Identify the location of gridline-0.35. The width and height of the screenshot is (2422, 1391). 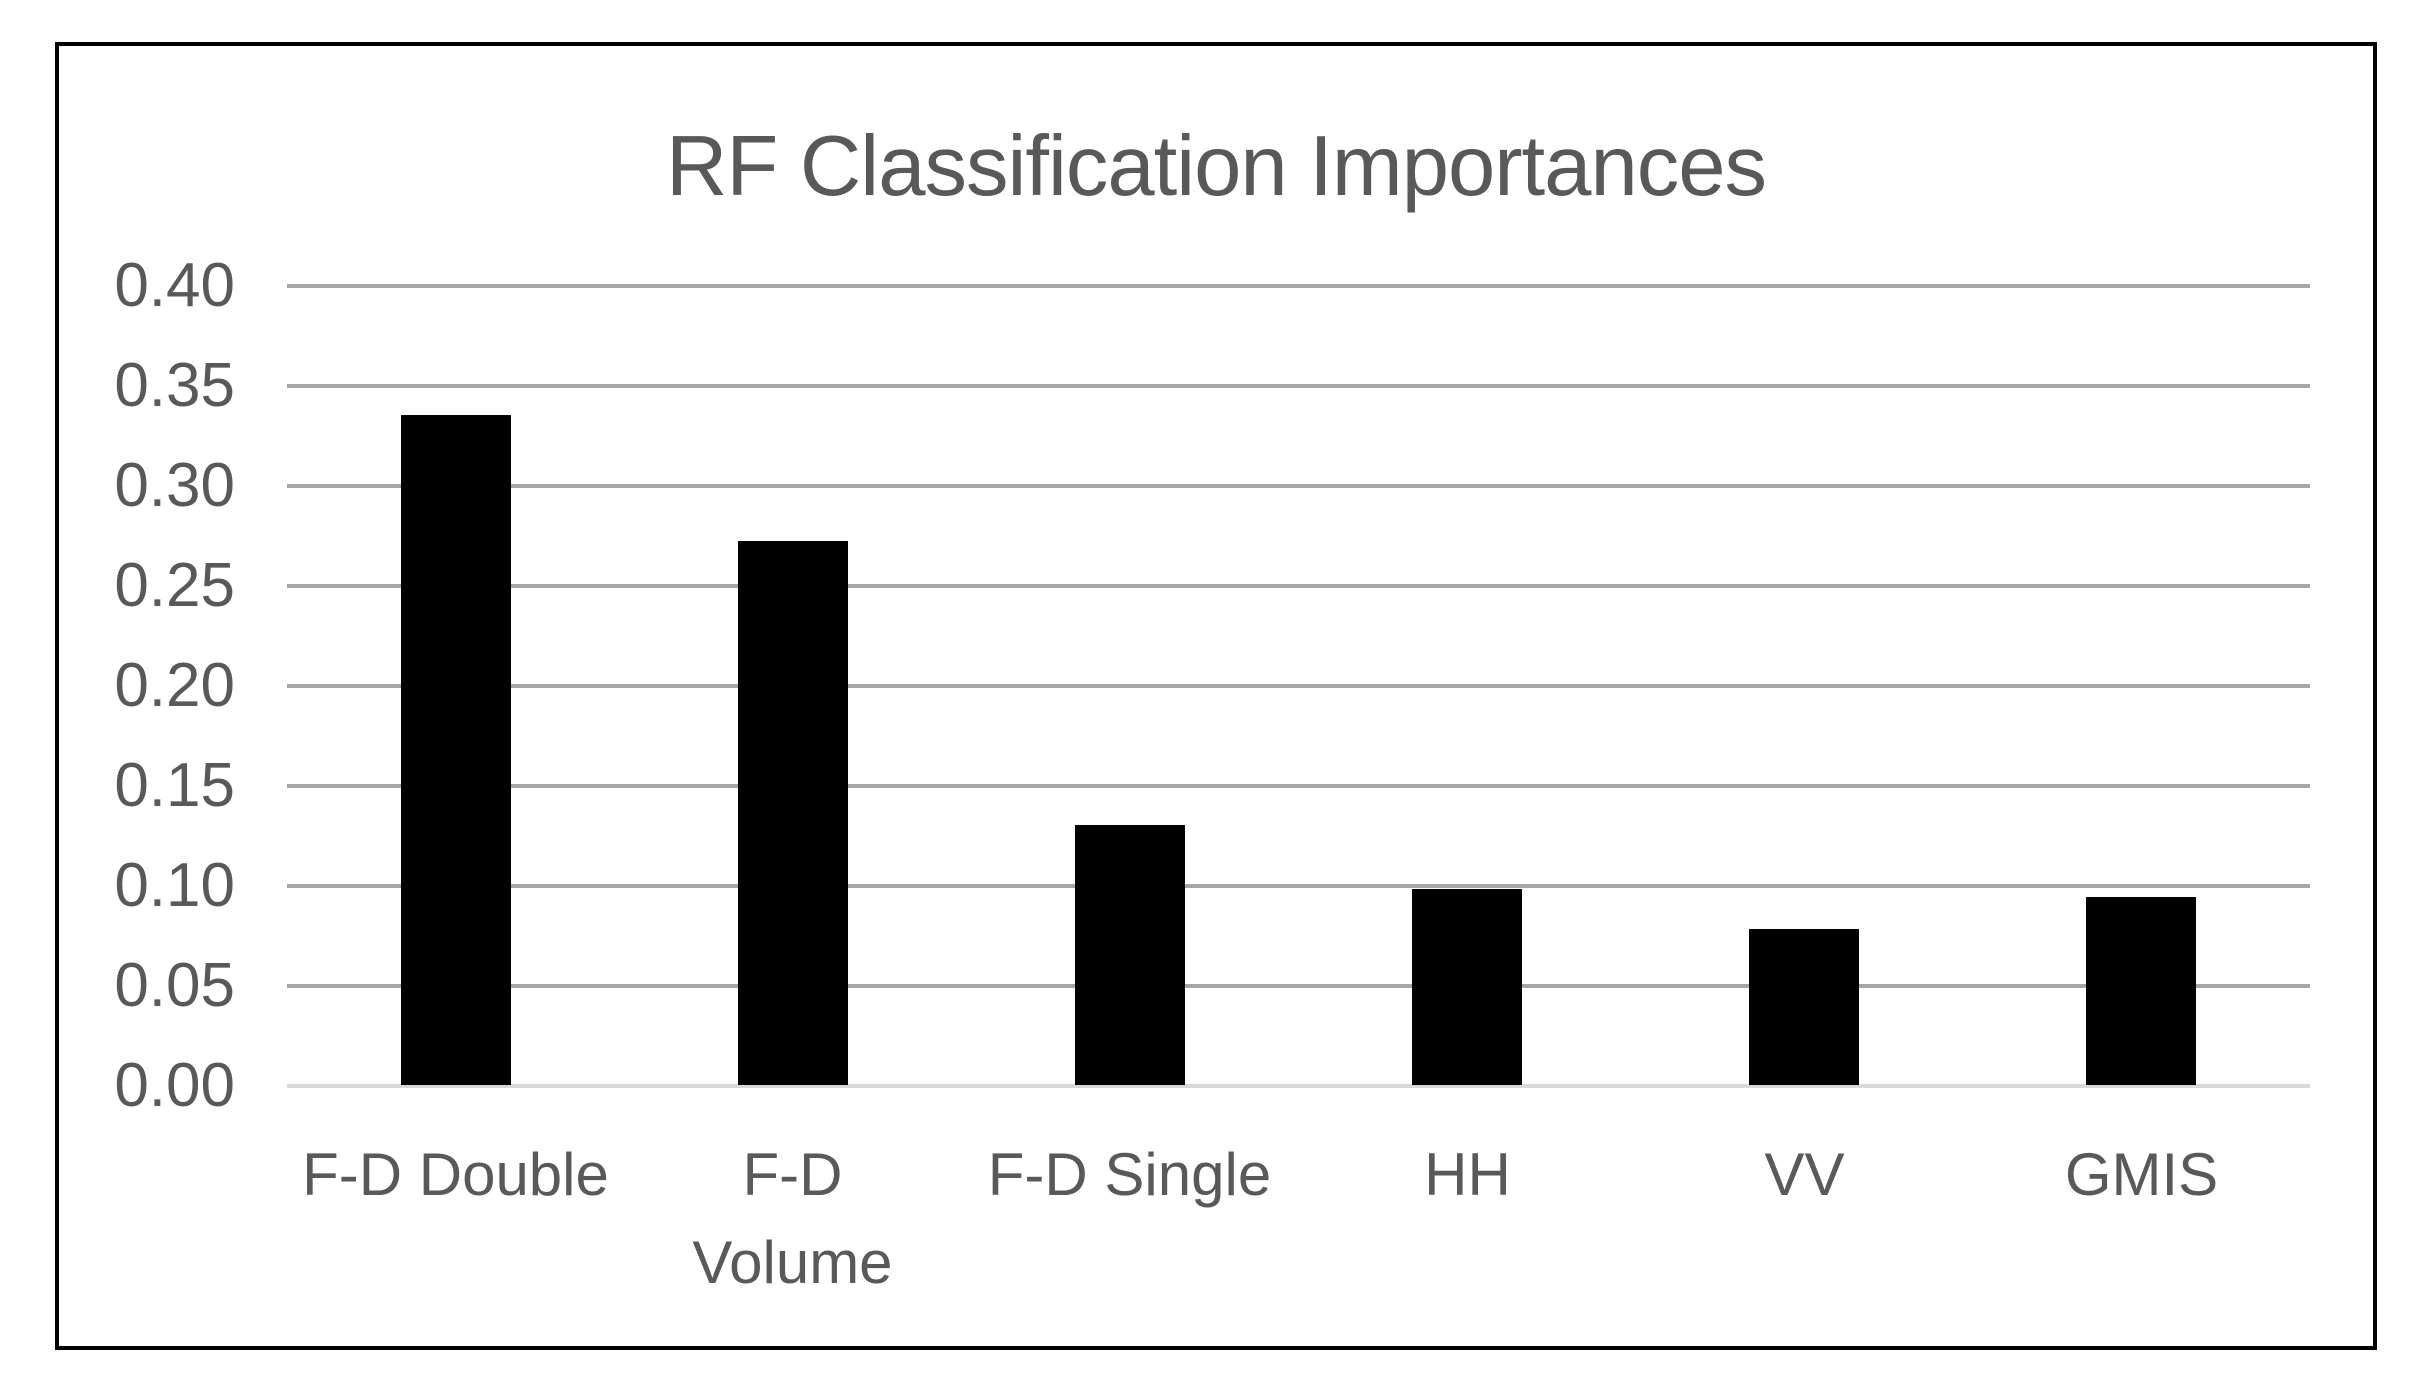
(1298, 386).